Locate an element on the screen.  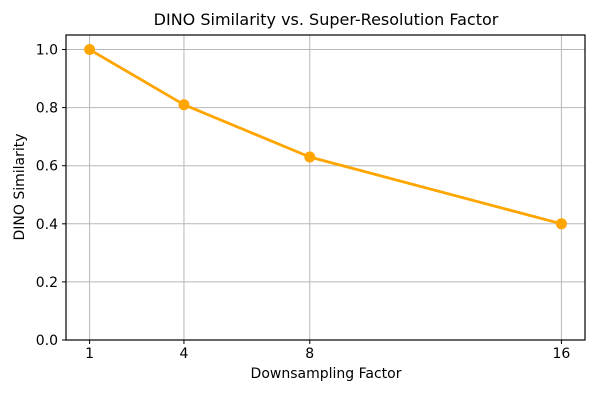
x-axis-label: Downsampling Factor is located at coordinates (326, 374).